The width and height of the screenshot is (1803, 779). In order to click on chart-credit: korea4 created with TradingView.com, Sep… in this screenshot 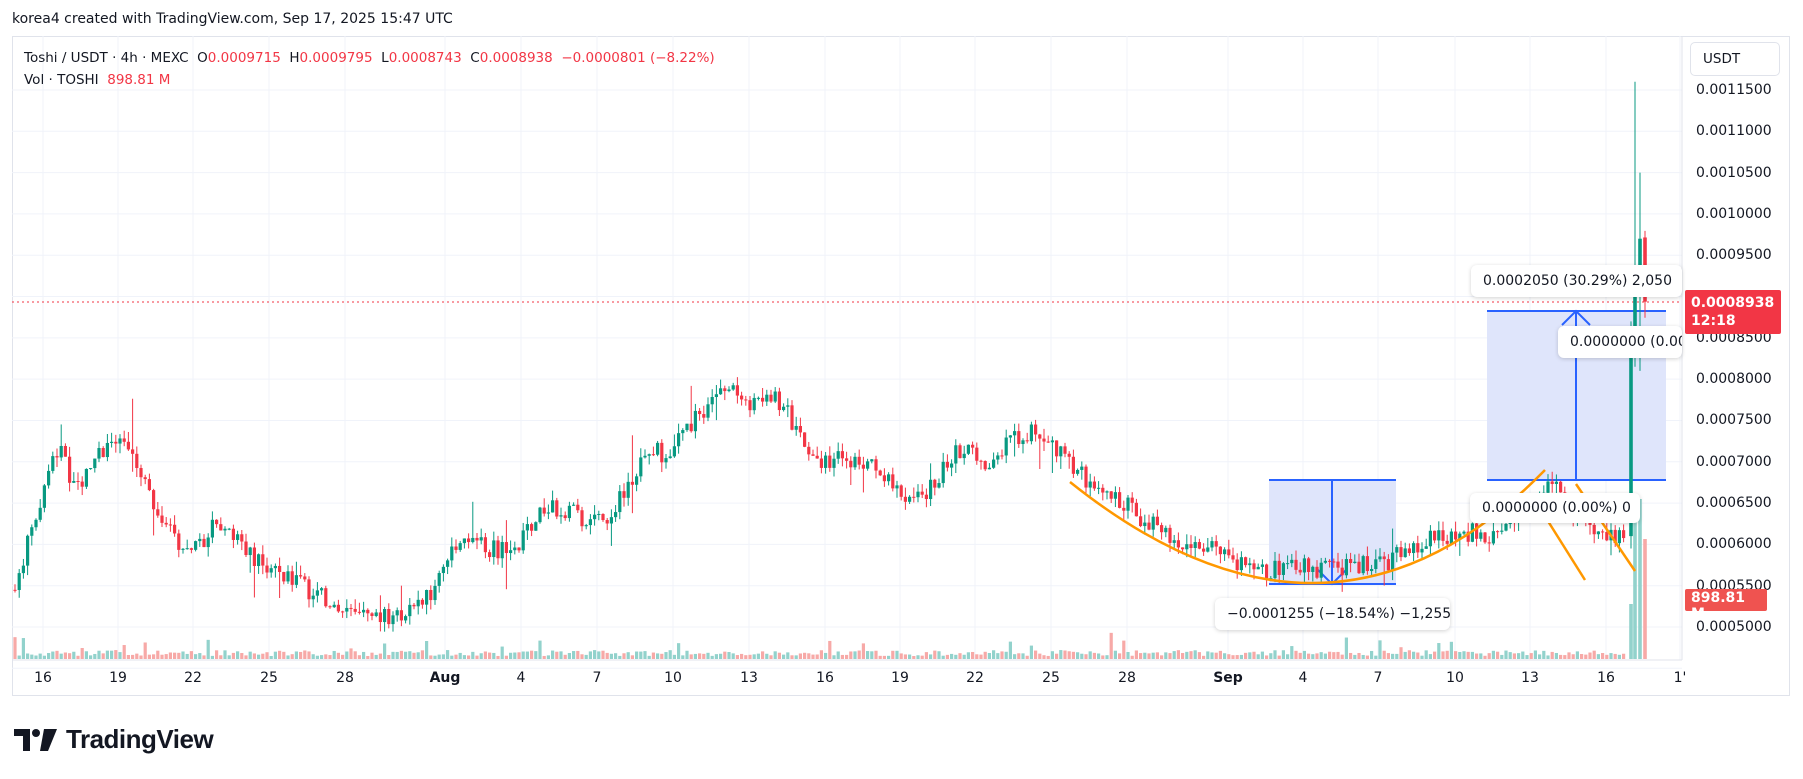, I will do `click(232, 19)`.